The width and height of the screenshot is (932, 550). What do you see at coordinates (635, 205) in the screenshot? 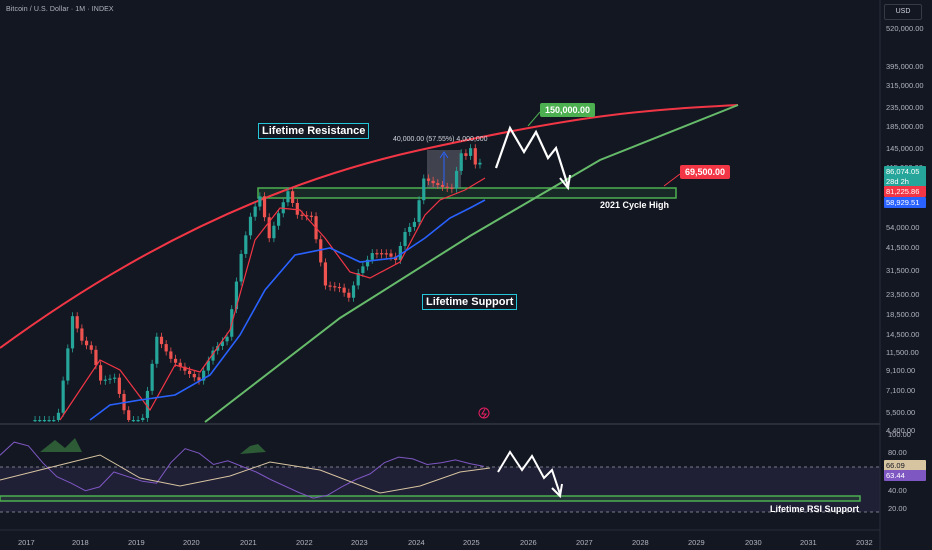
I see `cycle-high-label: 2021 Cycle High` at bounding box center [635, 205].